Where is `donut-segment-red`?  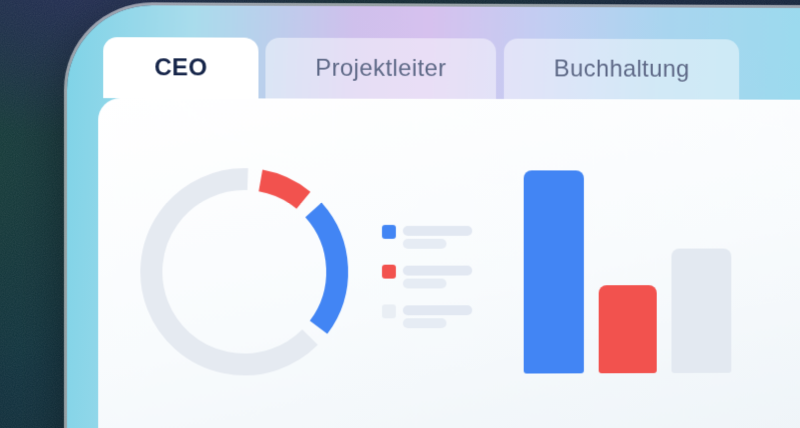
donut-segment-red is located at coordinates (282, 191).